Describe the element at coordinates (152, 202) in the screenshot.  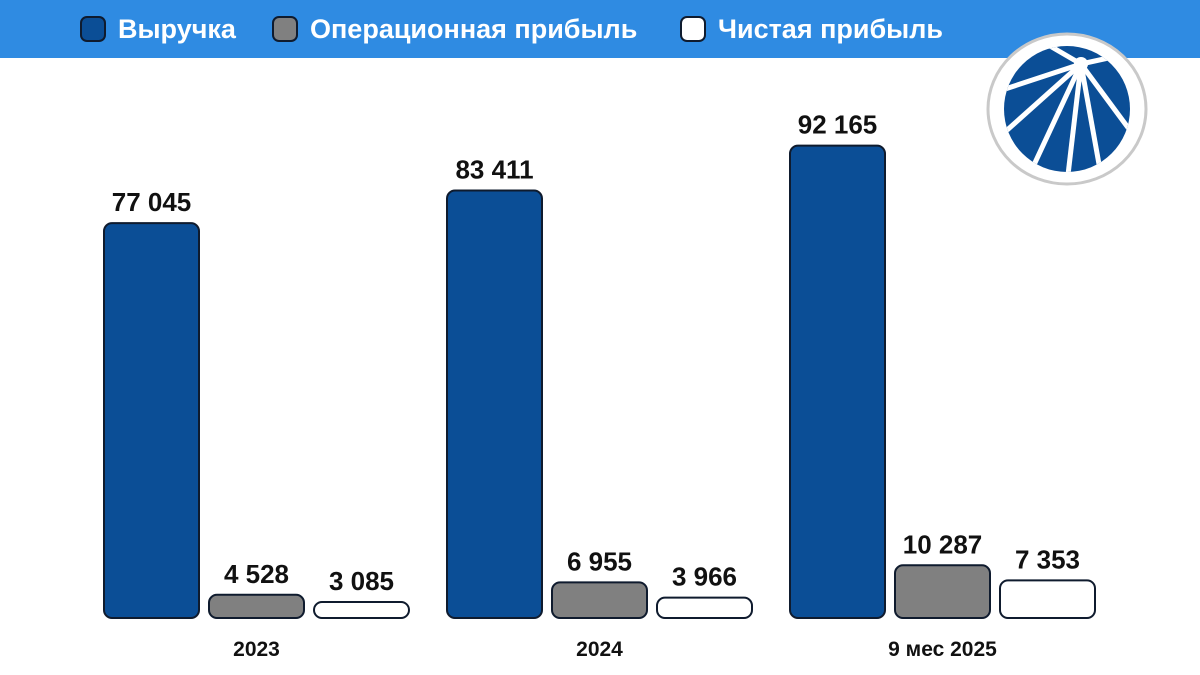
I see `data-label-revenue-0: 77 045` at that location.